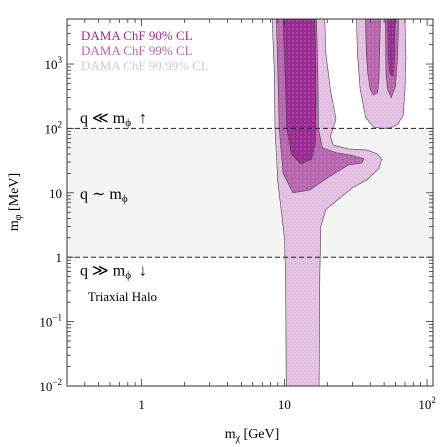  Describe the element at coordinates (59, 257) in the screenshot. I see `y-tick-label: 1` at that location.